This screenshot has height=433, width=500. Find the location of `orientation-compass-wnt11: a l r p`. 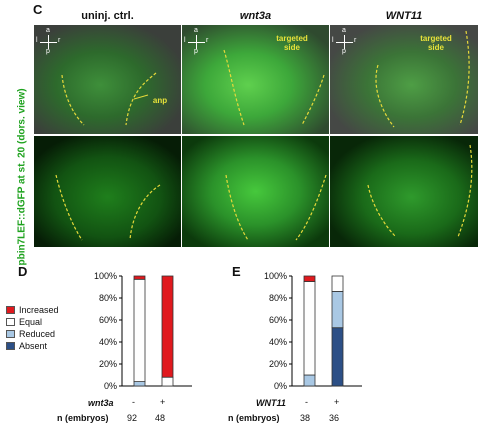

orientation-compass-wnt11: a l r p is located at coordinates (345, 42).